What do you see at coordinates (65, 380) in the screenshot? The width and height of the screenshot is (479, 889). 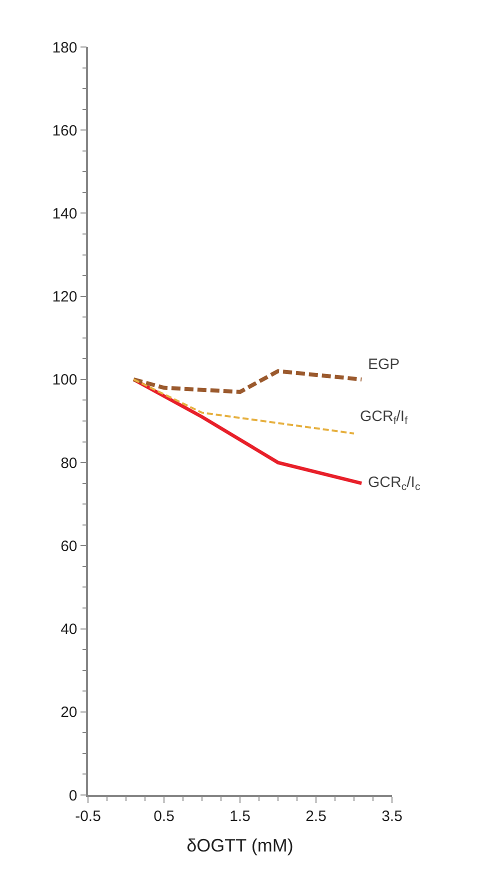 I see `y-tick-label: 100` at bounding box center [65, 380].